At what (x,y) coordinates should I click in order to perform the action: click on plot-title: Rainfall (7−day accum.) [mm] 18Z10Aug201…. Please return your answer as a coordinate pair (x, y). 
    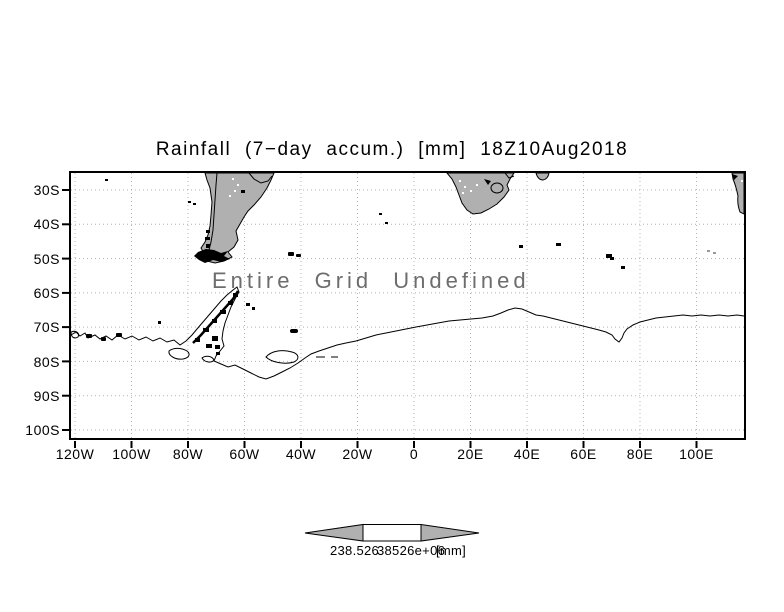
    Looking at the image, I should click on (392, 149).